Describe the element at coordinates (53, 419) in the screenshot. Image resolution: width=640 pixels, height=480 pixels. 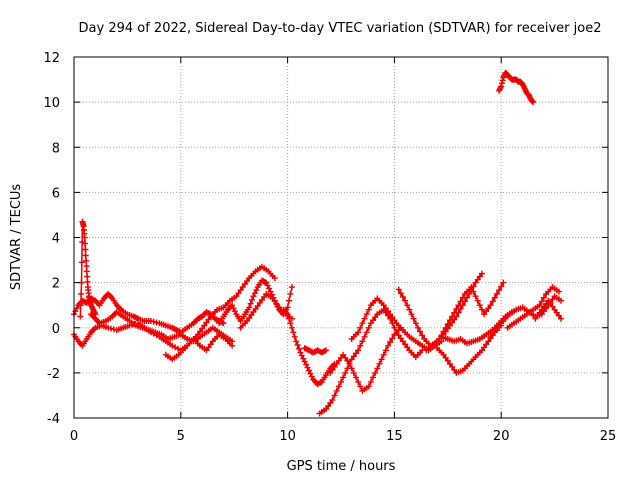
I see `y-tick-label: -4` at that location.